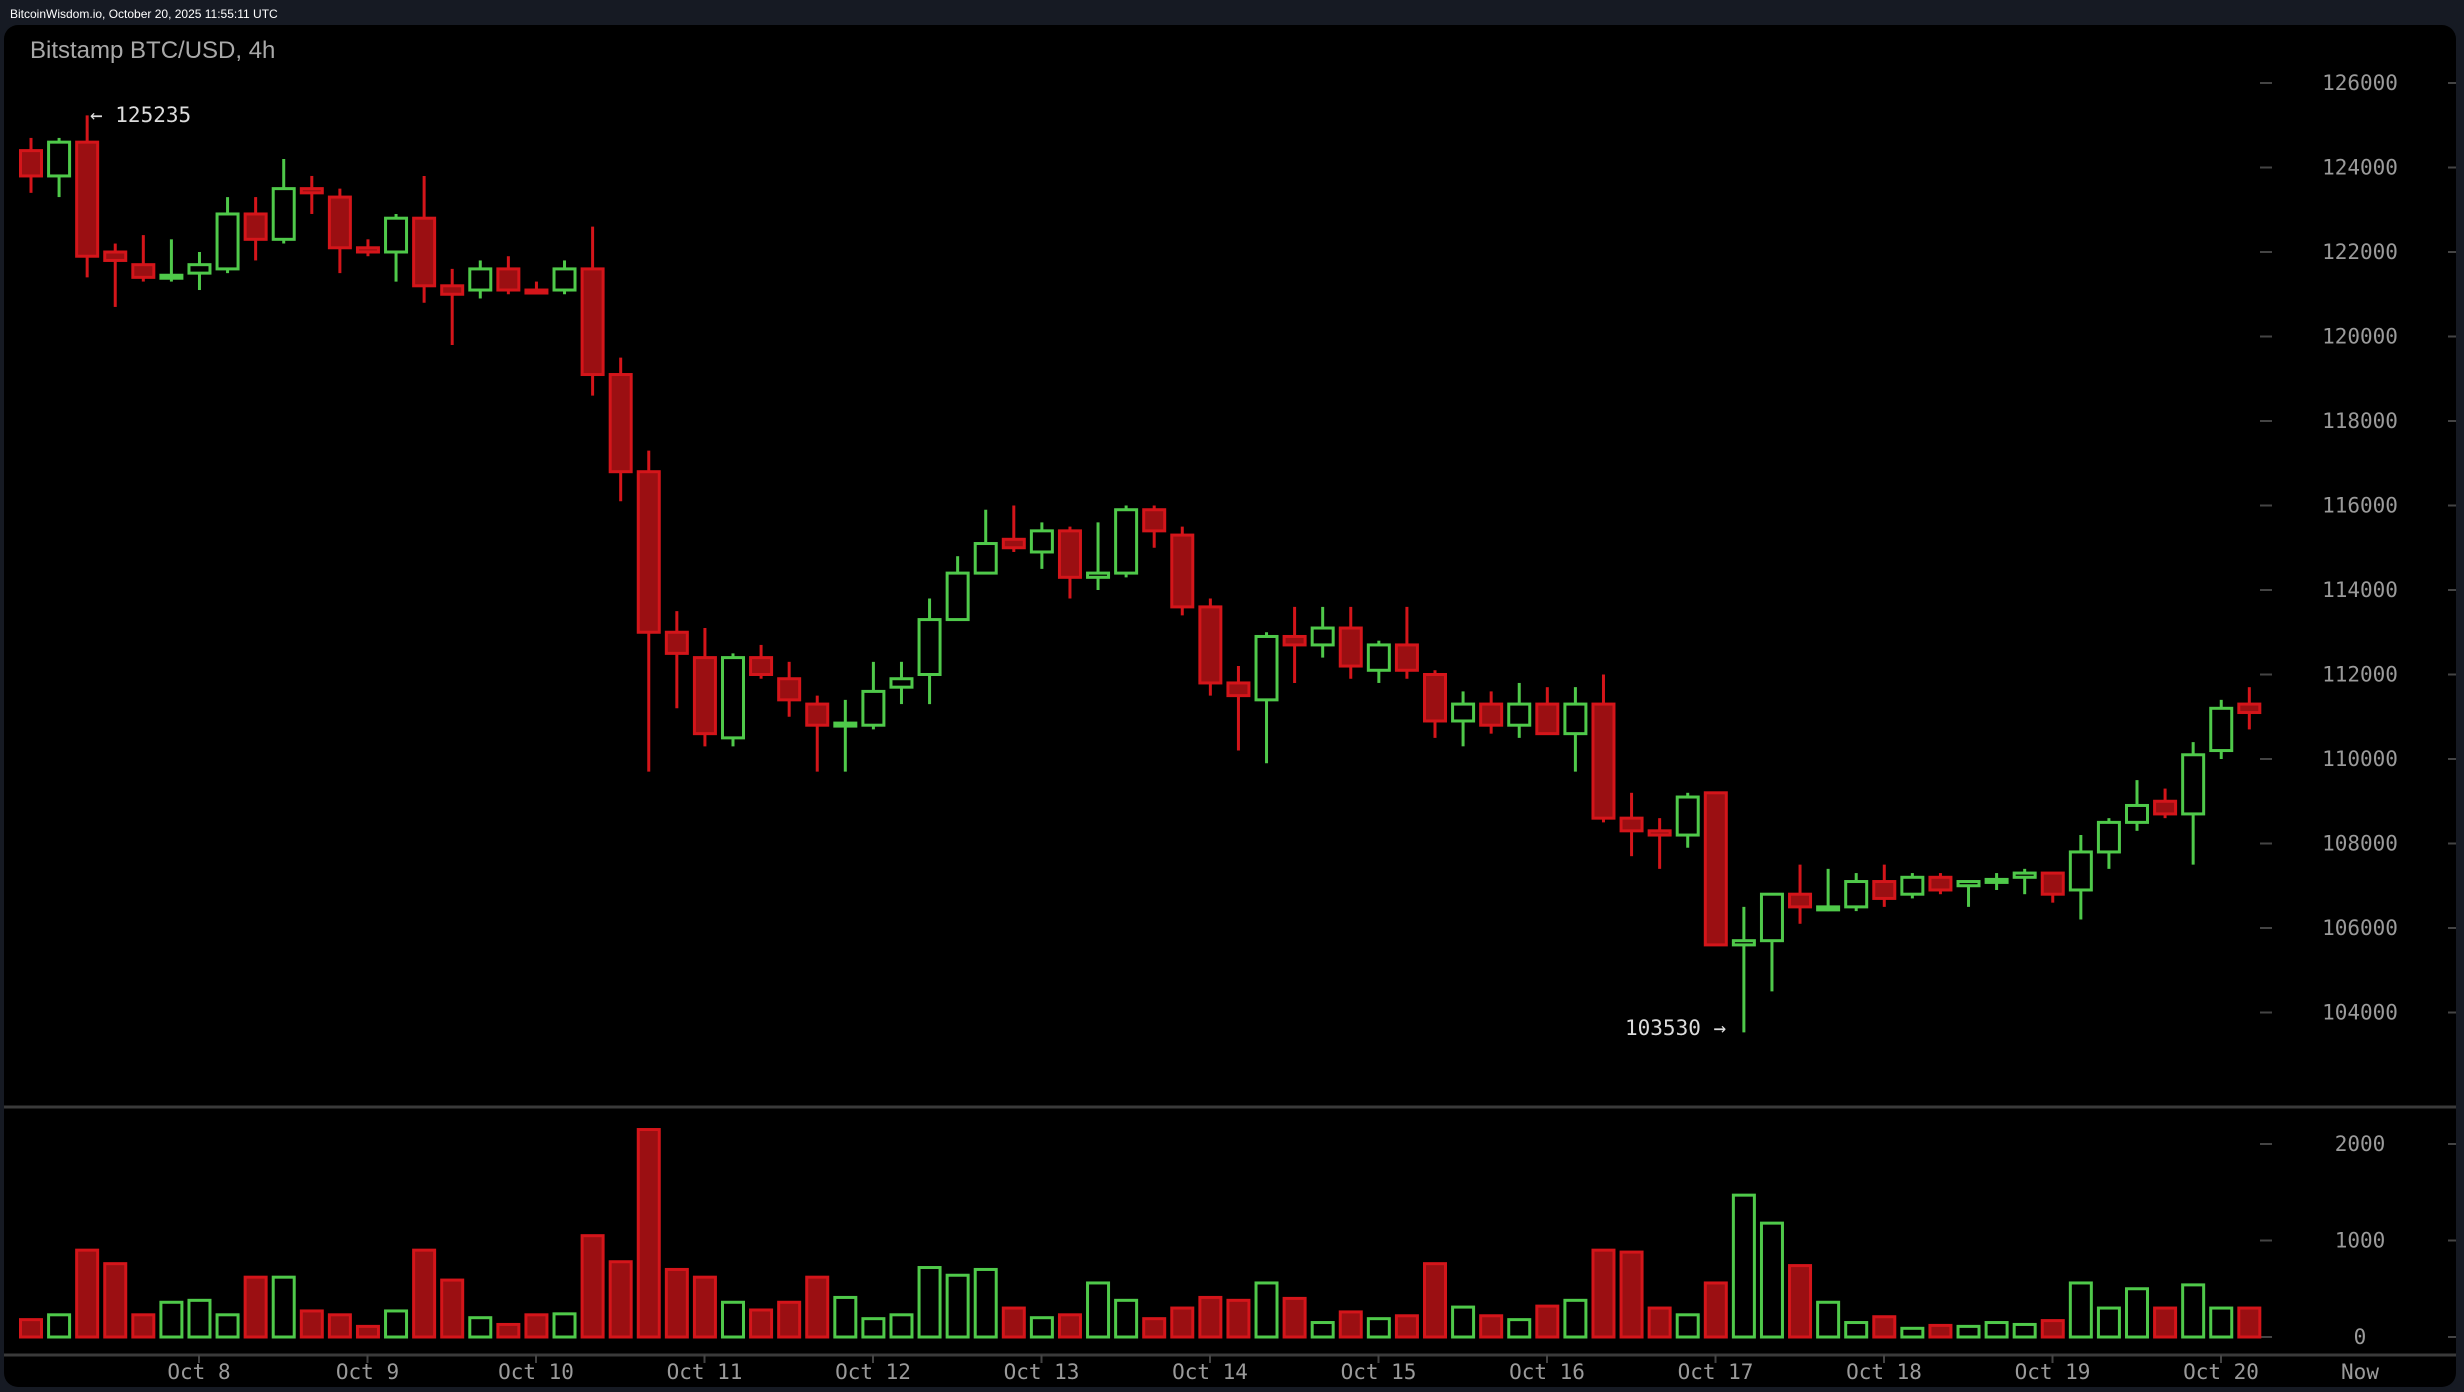  I want to click on price-axis-label: 108000, so click(2360, 844).